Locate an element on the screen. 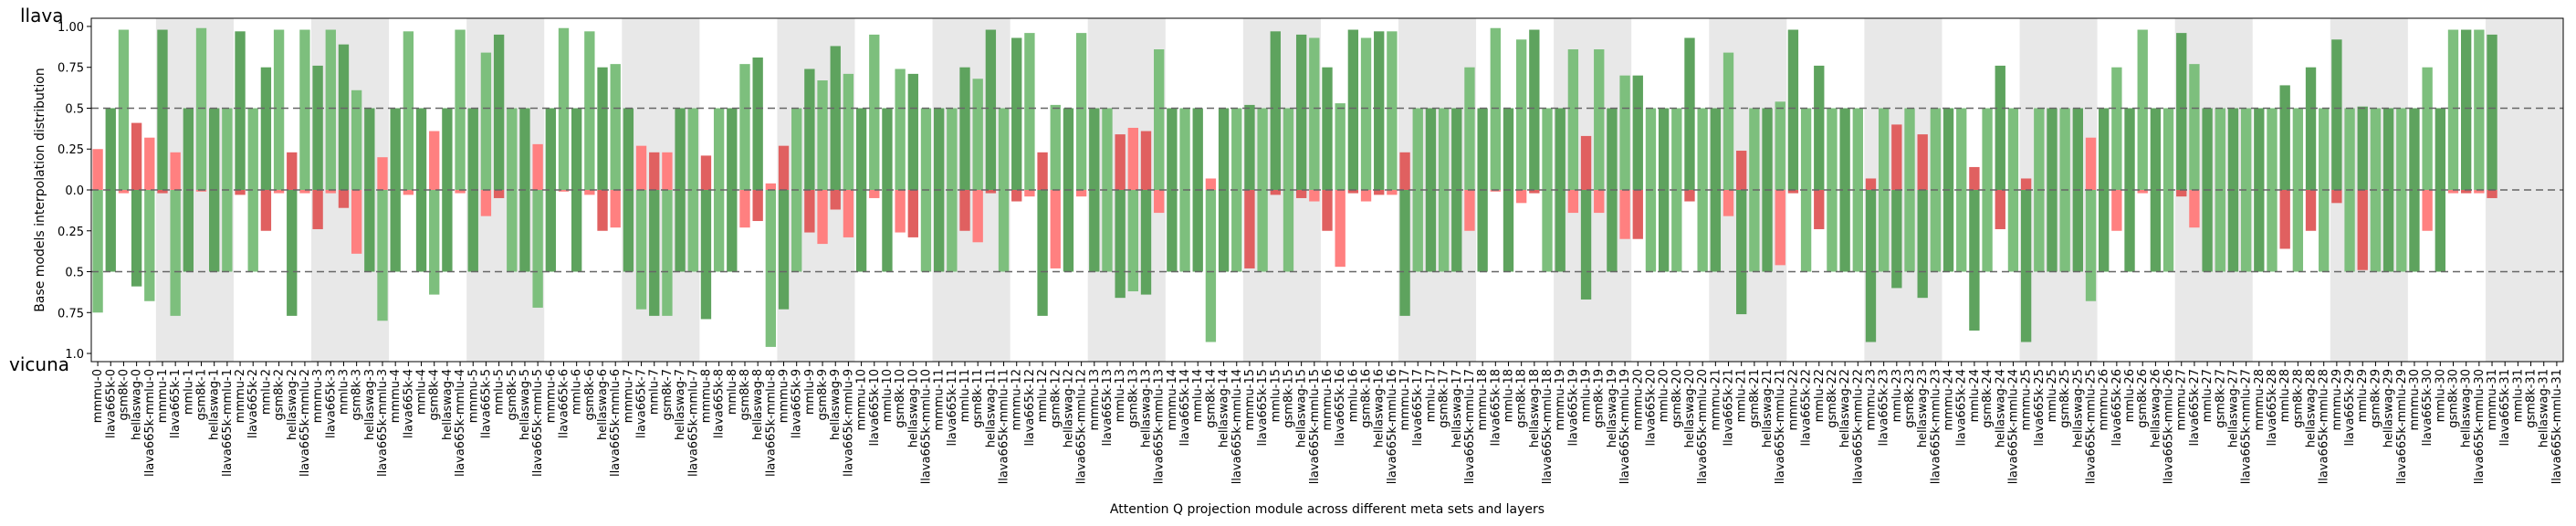 The height and width of the screenshot is (526, 2576). xtick-label-llava665k-mmlu-26: llava665k-mmlu-26 is located at coordinates (2169, 426).